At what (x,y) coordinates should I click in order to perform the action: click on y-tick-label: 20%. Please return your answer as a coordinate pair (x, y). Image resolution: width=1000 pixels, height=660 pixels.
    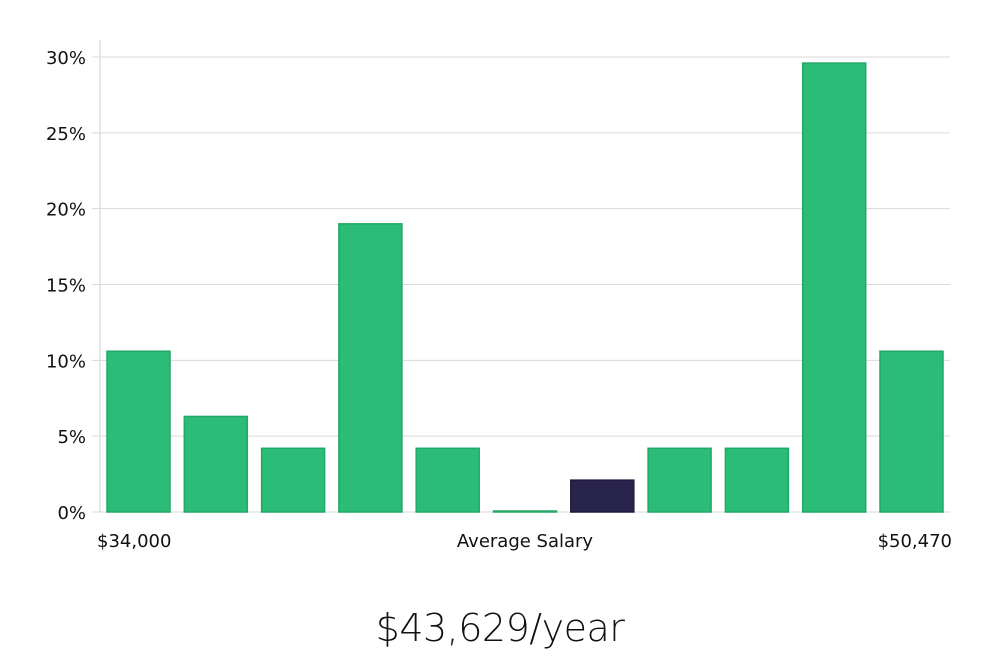
    Looking at the image, I should click on (66, 210).